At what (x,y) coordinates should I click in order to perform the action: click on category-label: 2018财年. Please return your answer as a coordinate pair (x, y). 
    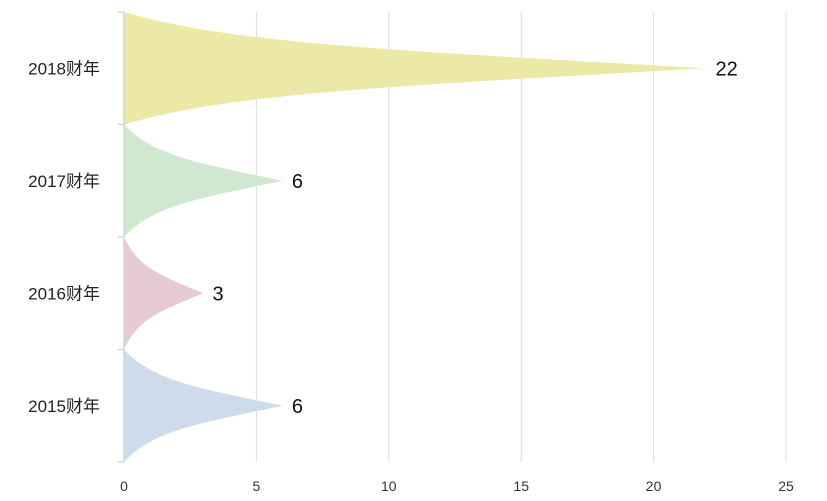
    Looking at the image, I should click on (64, 68).